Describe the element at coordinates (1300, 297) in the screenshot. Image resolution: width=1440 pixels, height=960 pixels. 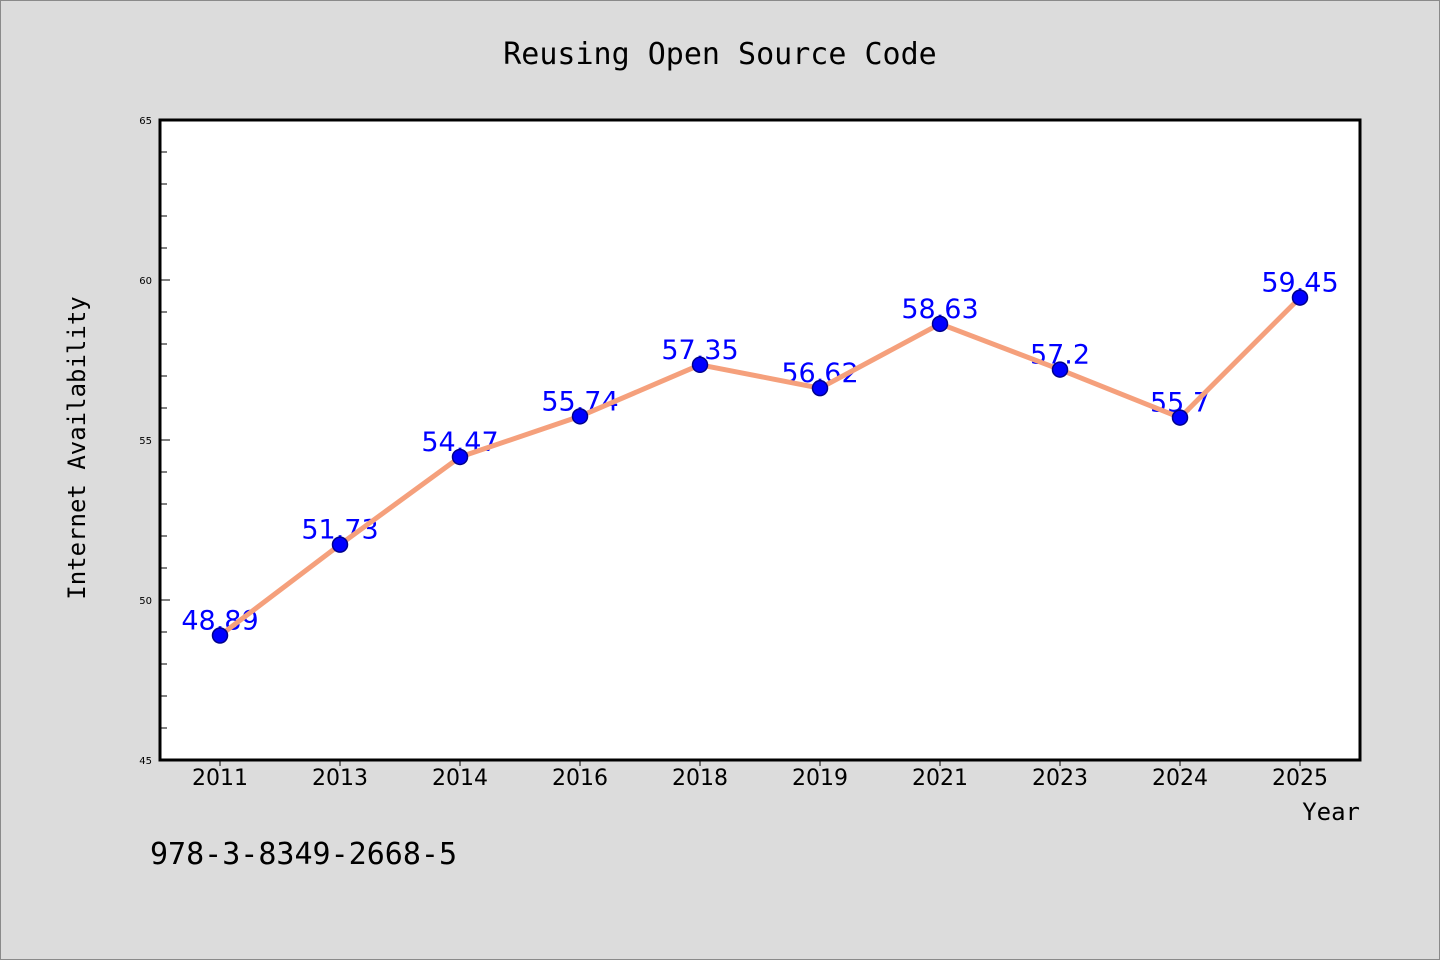
I see `data-point-2025` at that location.